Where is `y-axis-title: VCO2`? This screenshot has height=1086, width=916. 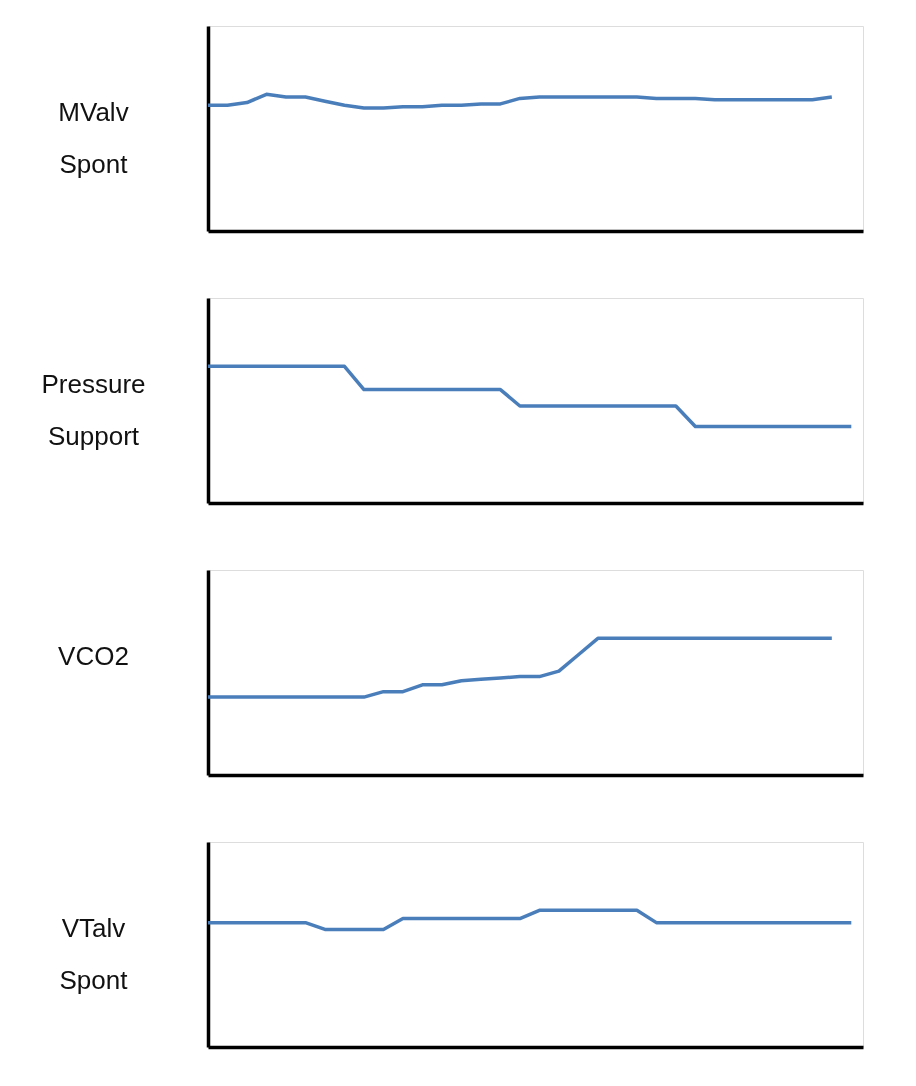 y-axis-title: VCO2 is located at coordinates (93, 655).